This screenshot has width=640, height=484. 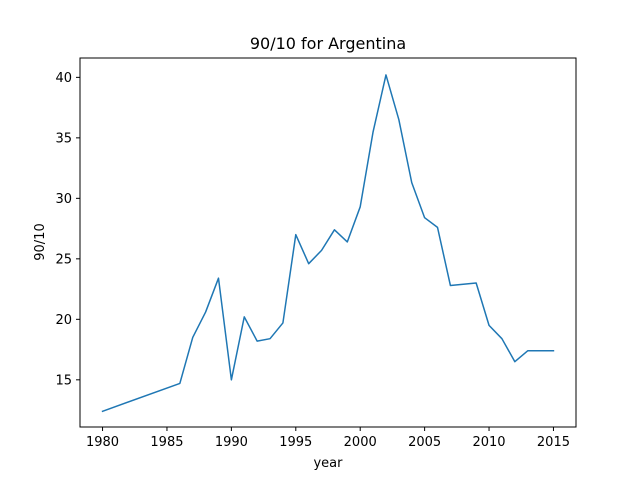 I want to click on y-axis-label: 90/10, so click(x=40, y=241).